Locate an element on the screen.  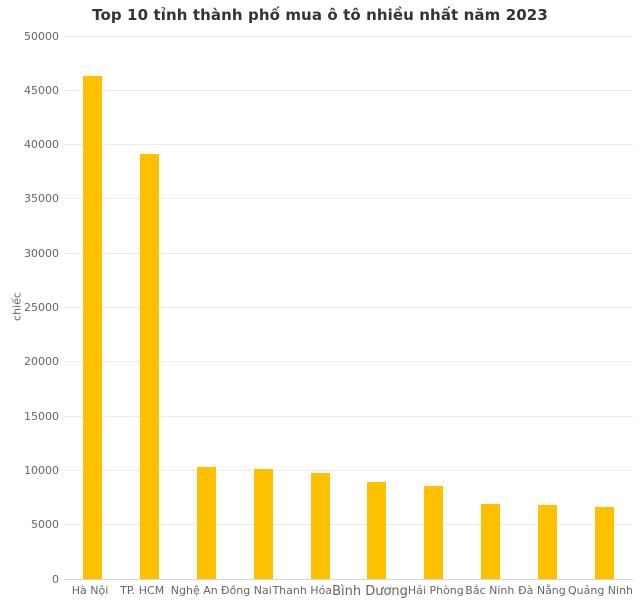
y-tick-label: 20000 is located at coordinates (41, 362).